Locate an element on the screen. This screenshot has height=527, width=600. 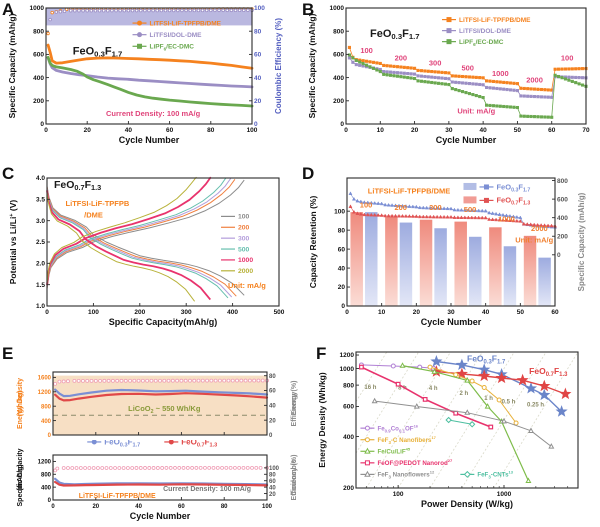
panel-label-f: F is located at coordinates (321, 353).